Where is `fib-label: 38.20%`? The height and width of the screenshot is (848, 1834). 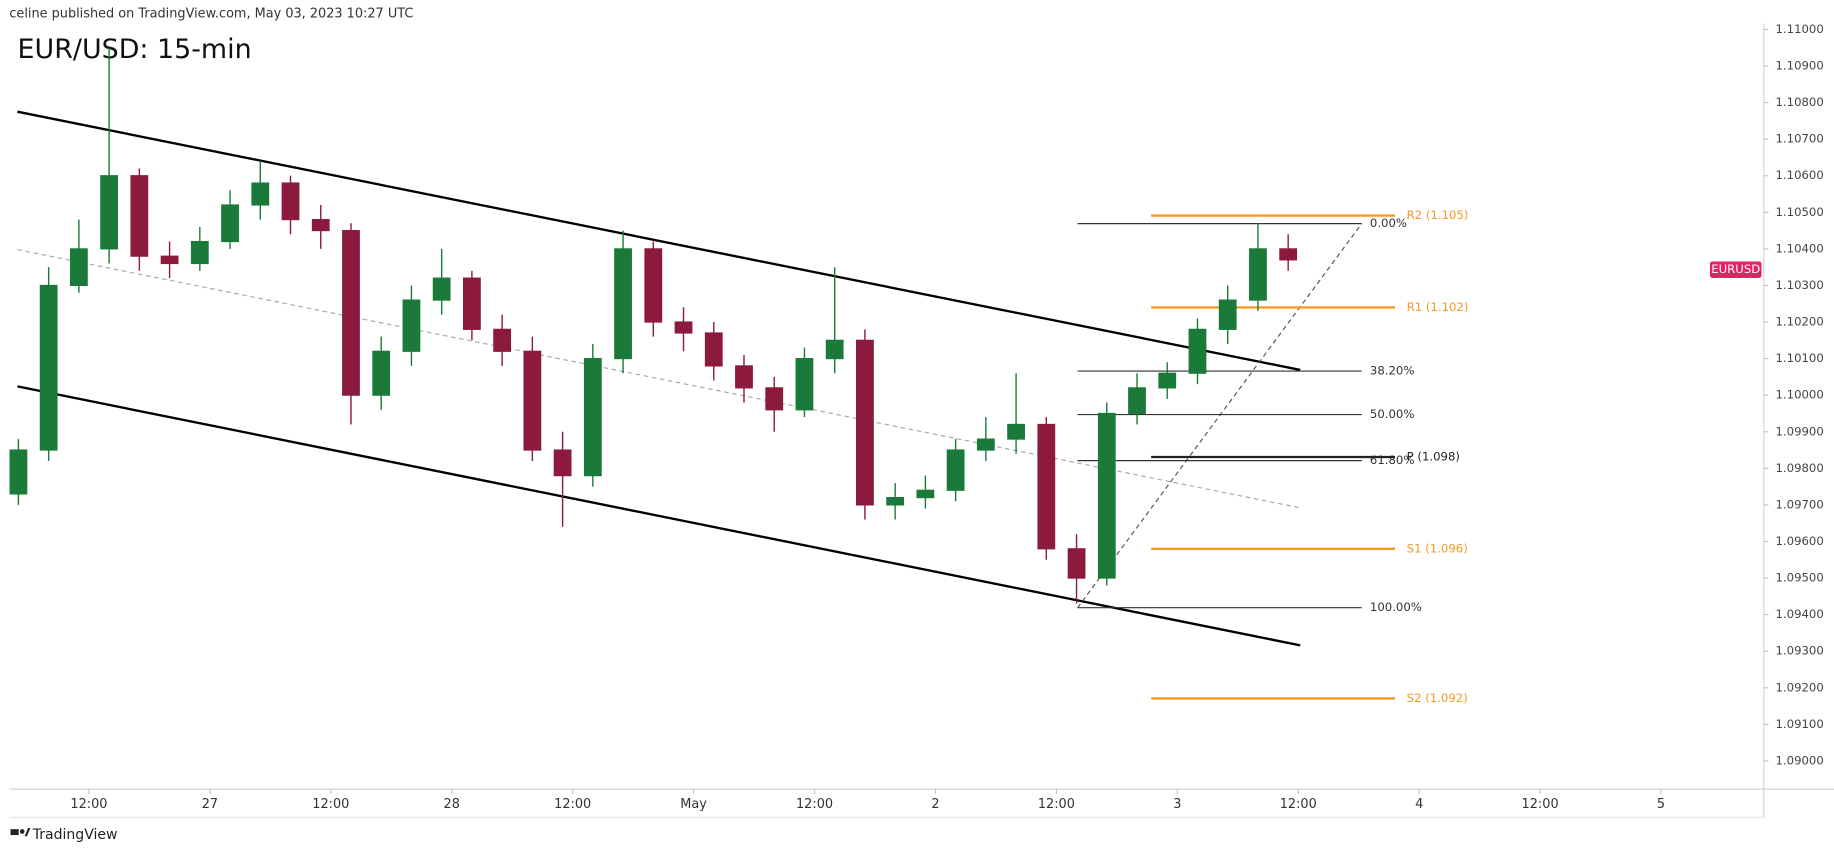
fib-label: 38.20% is located at coordinates (1392, 371).